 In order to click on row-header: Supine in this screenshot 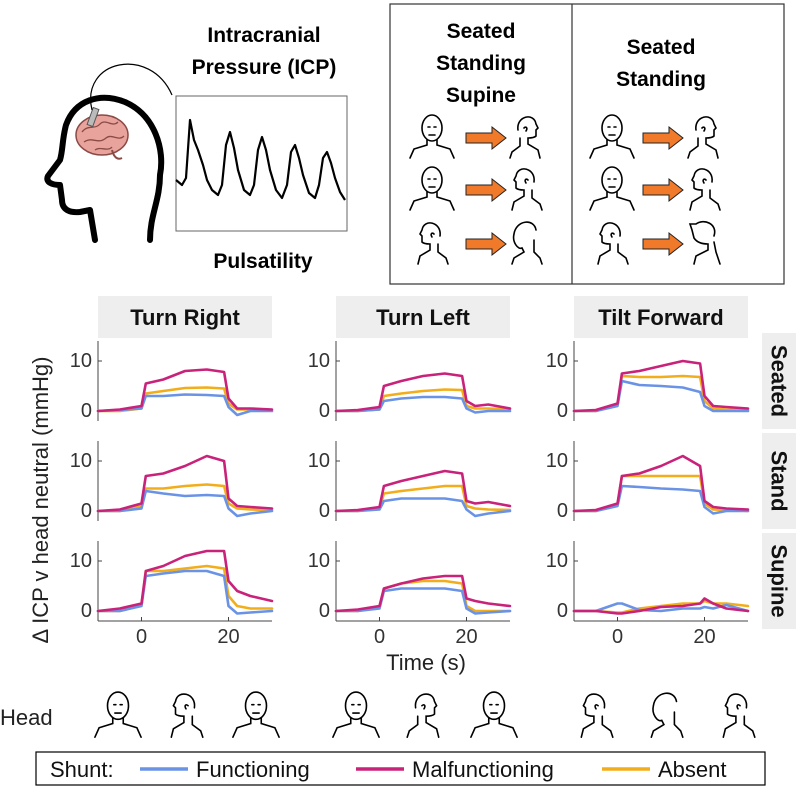, I will do `click(779, 581)`.